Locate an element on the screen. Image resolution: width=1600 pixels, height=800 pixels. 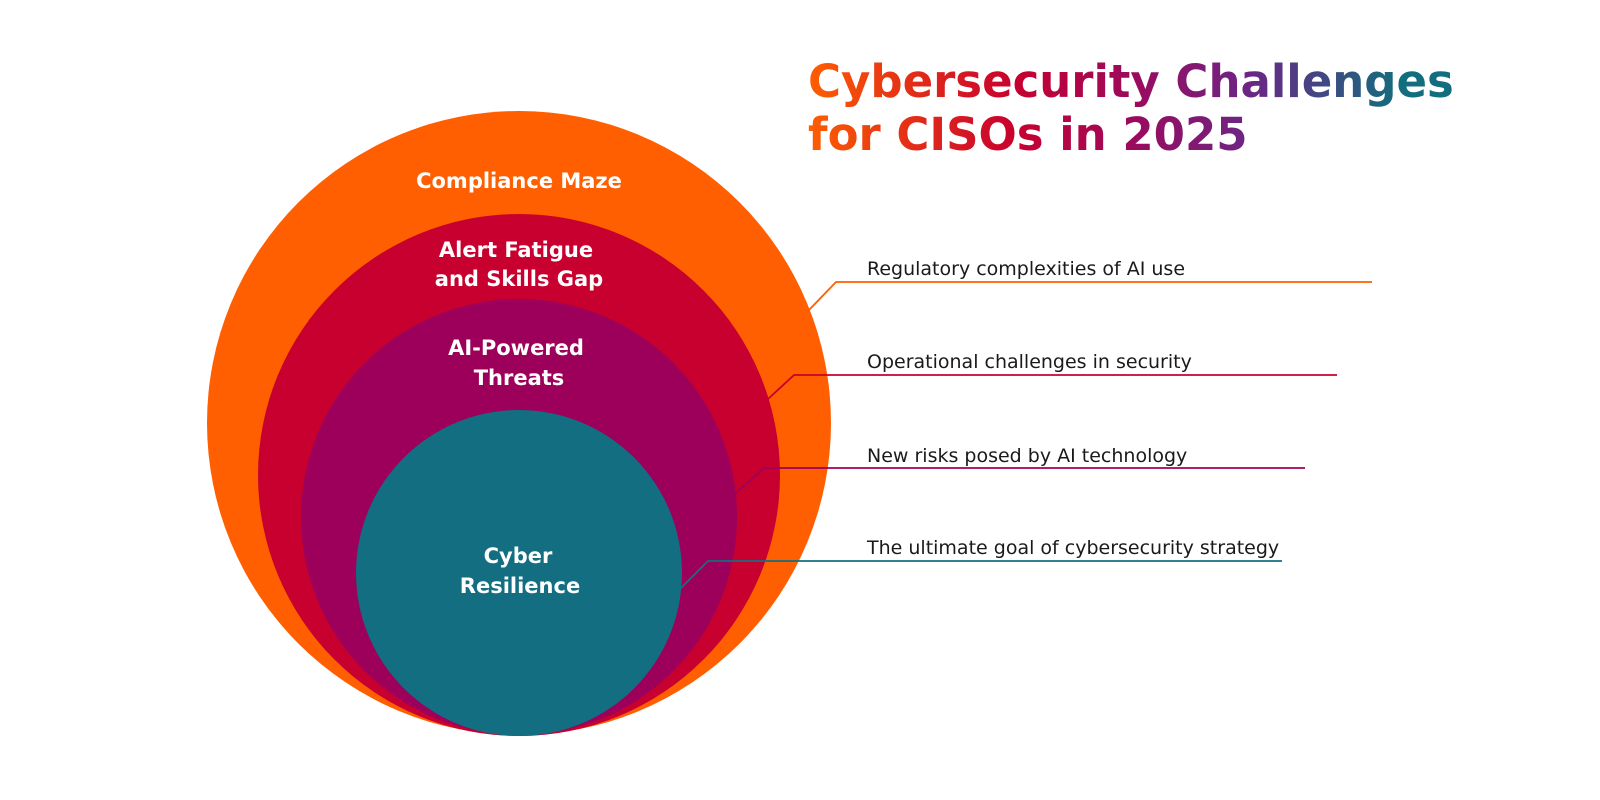
title-line-1: Cybersecurity Challenges is located at coordinates (1131, 81).